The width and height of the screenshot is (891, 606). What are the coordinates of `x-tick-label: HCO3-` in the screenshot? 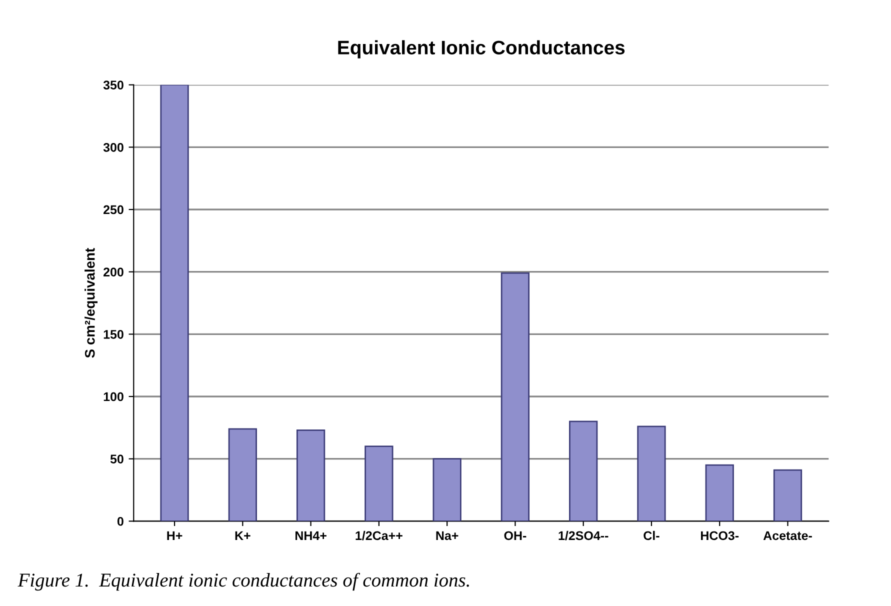 It's located at (720, 535).